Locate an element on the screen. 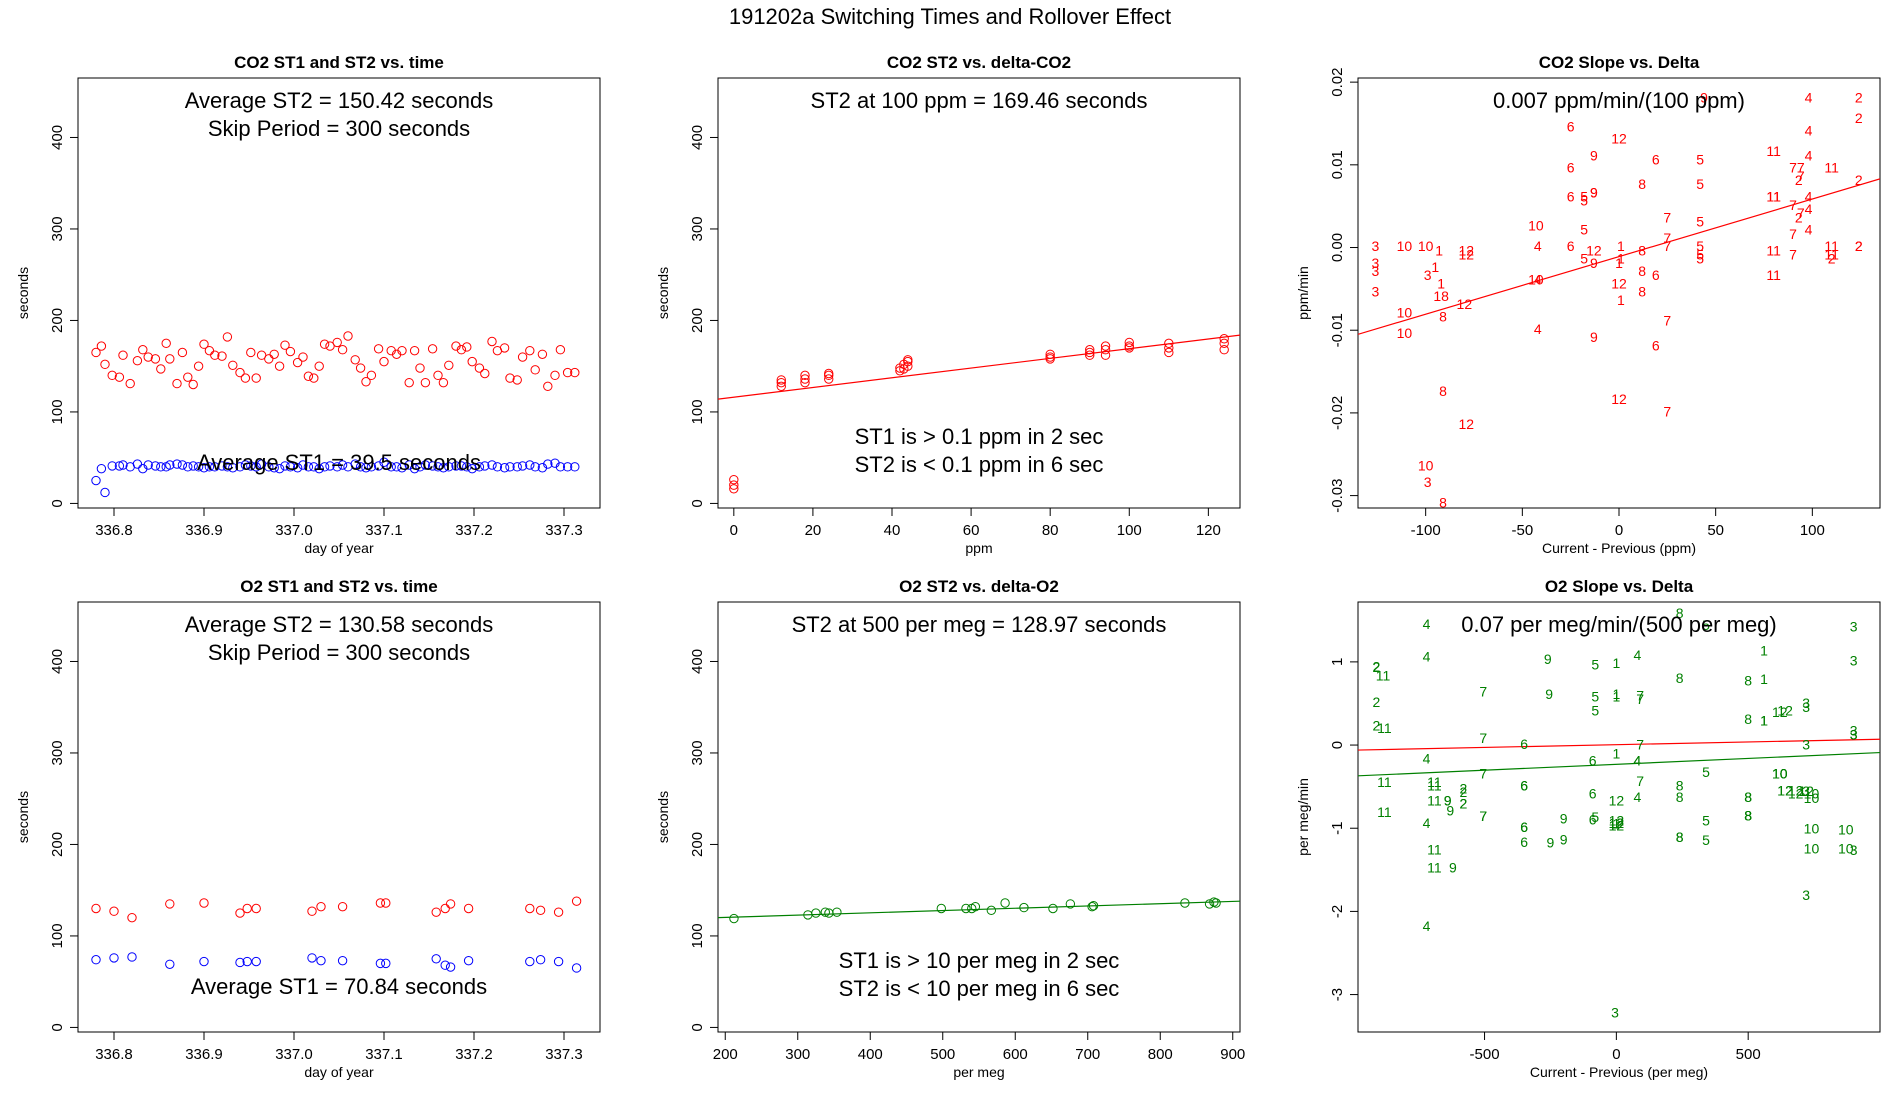 Image resolution: width=1900 pixels, height=1100 pixels. y-axis-label: per meg/min is located at coordinates (1303, 817).